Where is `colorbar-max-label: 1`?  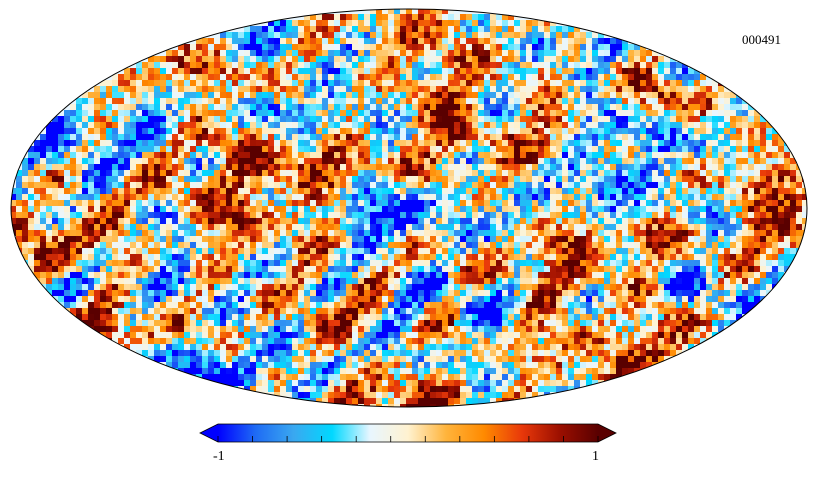 colorbar-max-label: 1 is located at coordinates (595, 457).